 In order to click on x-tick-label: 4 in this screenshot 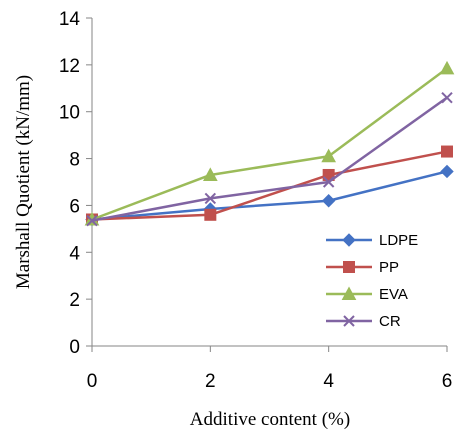, I will do `click(328, 381)`.